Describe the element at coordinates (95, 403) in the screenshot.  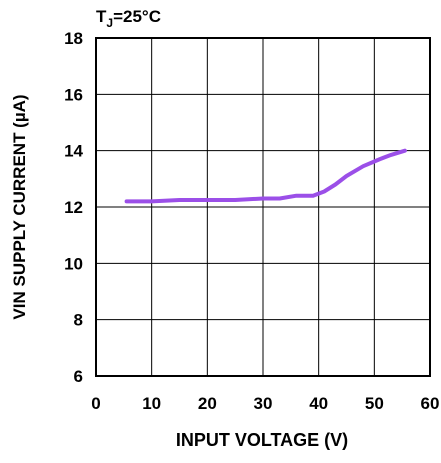
I see `x-tick-label: 0` at that location.